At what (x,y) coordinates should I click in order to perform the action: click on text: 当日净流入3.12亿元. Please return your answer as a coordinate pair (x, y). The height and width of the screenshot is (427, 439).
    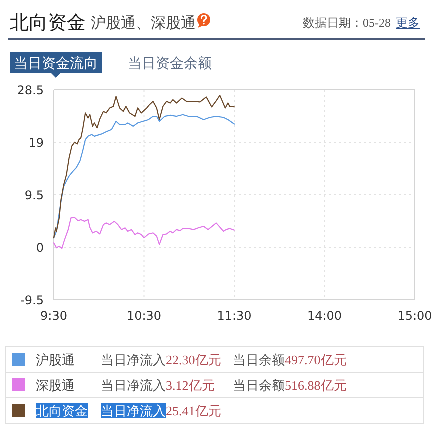
    Looking at the image, I should click on (158, 385).